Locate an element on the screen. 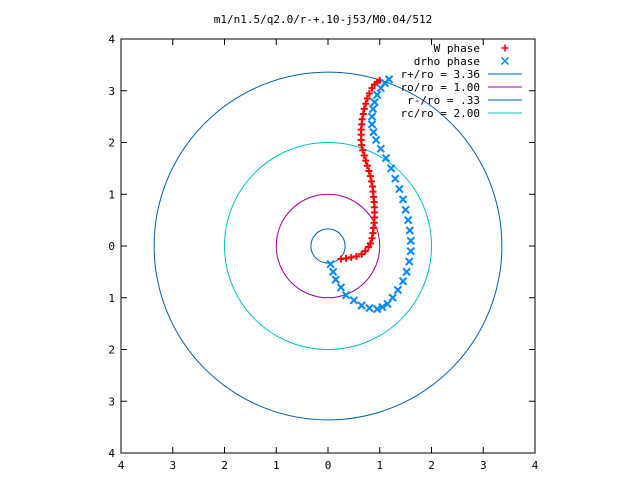  data-series is located at coordinates (371, 194).